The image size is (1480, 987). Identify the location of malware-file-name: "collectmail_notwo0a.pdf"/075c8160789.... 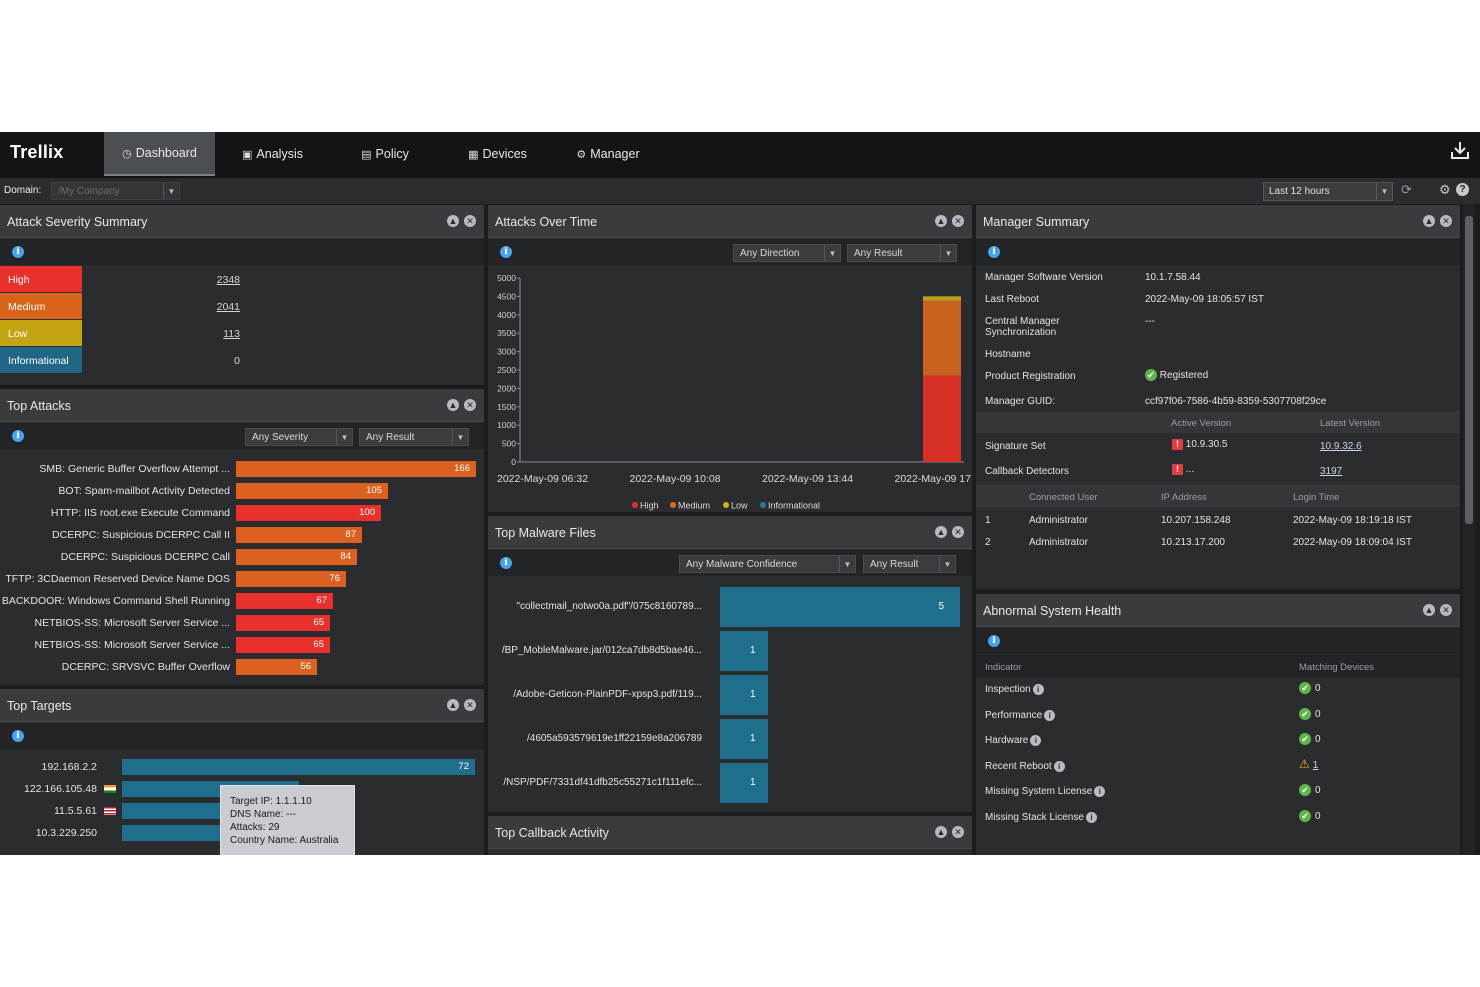
(609, 606).